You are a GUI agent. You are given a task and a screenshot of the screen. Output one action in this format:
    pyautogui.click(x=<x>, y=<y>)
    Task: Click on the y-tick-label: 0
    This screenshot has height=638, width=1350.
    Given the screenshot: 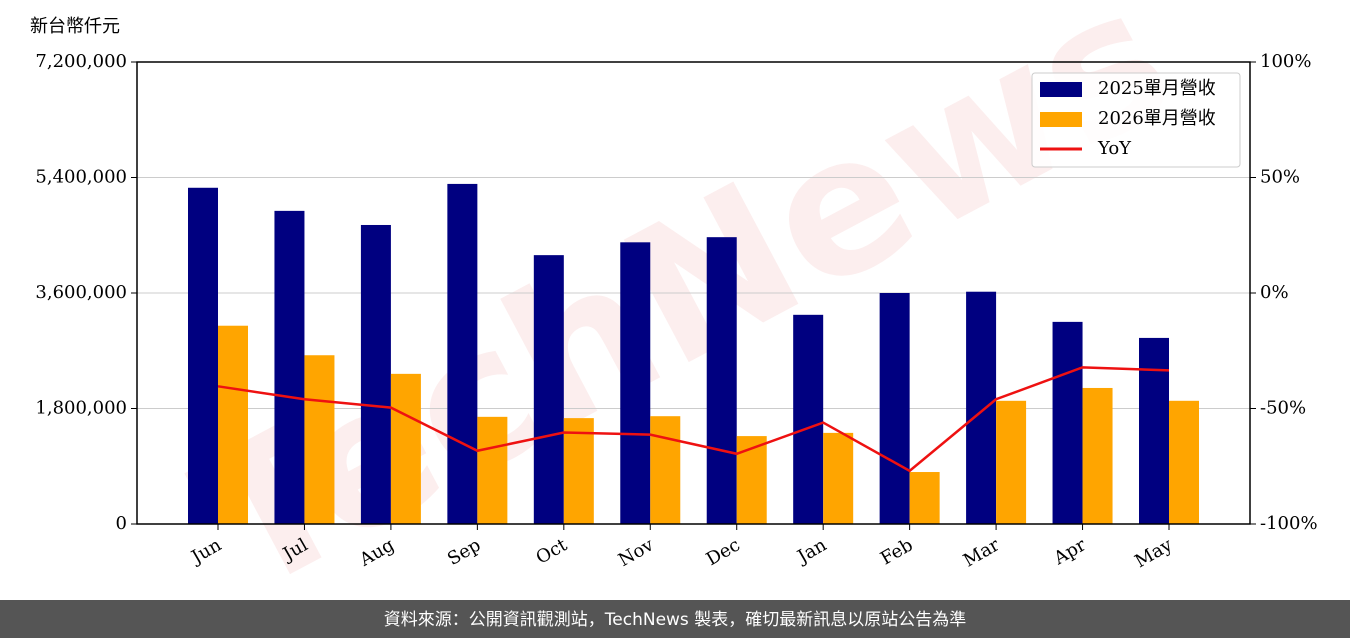 What is the action you would take?
    pyautogui.click(x=121, y=523)
    